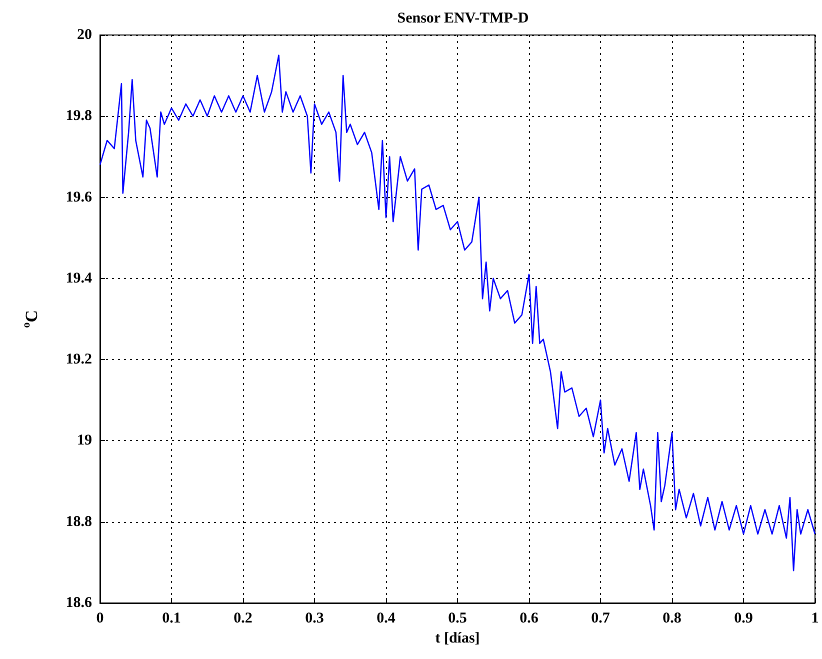 The width and height of the screenshot is (822, 659). I want to click on x-tick-label: 0.5, so click(457, 618).